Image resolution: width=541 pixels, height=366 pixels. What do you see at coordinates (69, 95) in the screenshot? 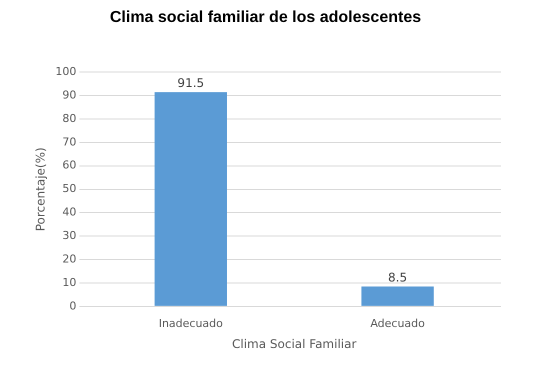
I see `y-tick-label: 90` at bounding box center [69, 95].